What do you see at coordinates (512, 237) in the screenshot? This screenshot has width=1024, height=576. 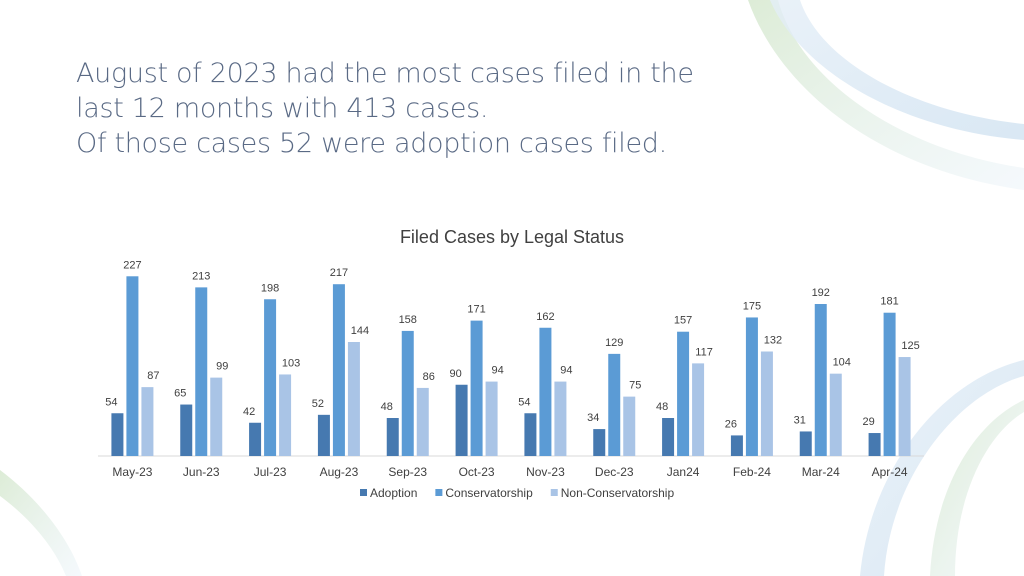 I see `chart-title: Filed Cases by Legal Status` at bounding box center [512, 237].